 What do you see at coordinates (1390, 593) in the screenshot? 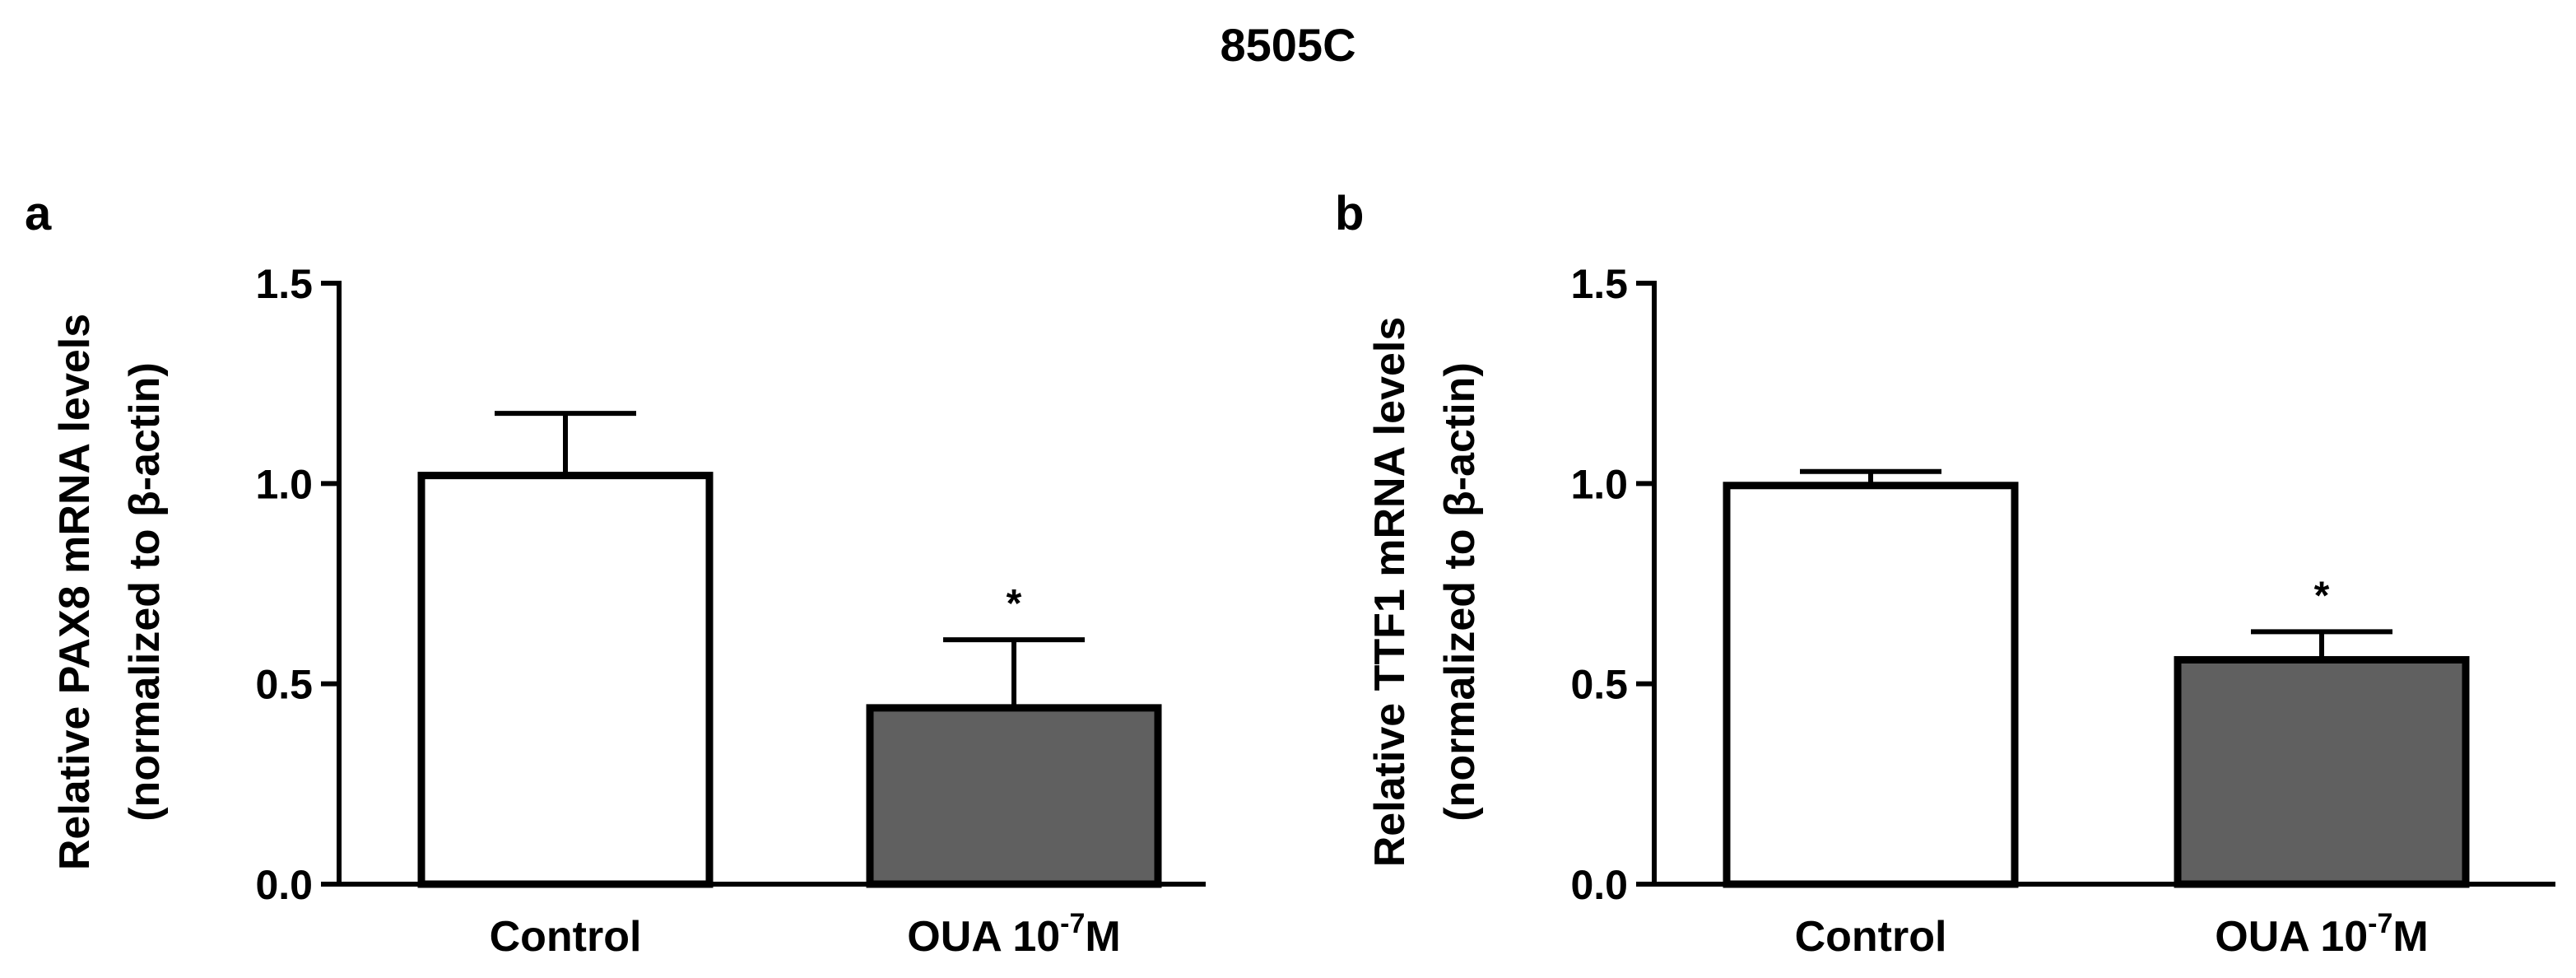
I see `panel-b-ylabel-line1: Relative TTF1 mRNA levels` at bounding box center [1390, 593].